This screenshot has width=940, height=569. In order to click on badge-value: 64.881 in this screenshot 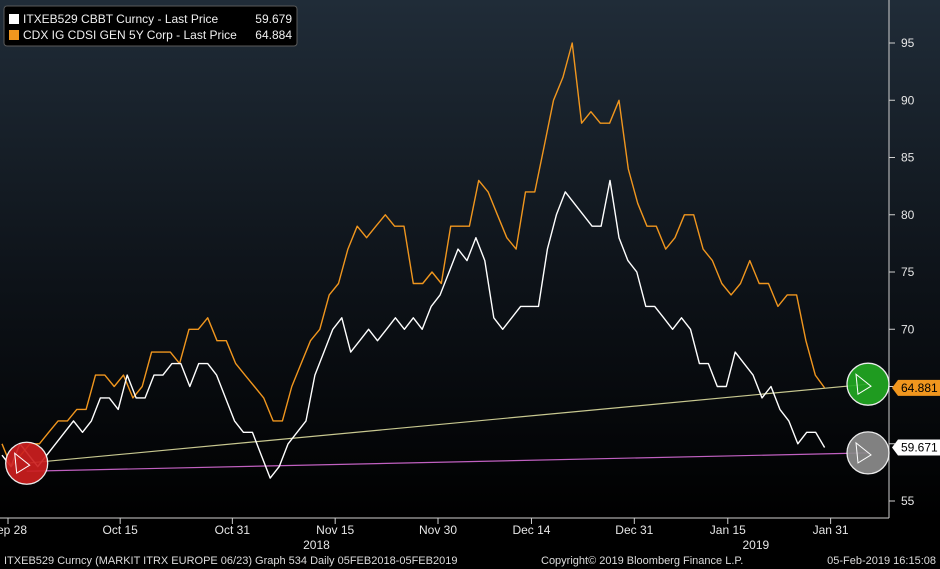, I will do `click(919, 388)`.